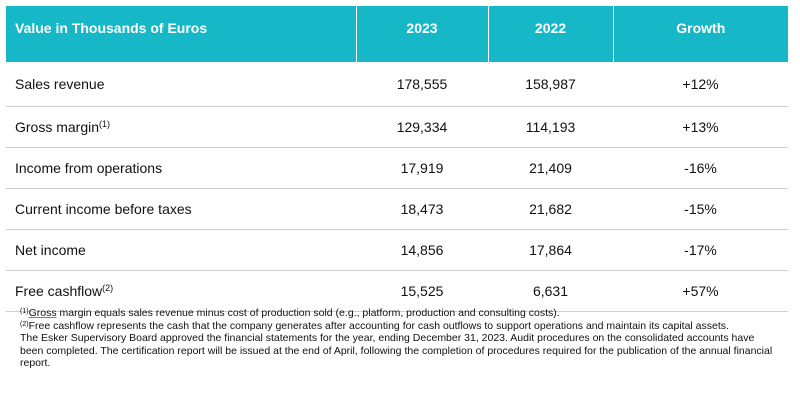 This screenshot has height=413, width=800. Describe the element at coordinates (181, 250) in the screenshot. I see `row-label: Net income` at that location.